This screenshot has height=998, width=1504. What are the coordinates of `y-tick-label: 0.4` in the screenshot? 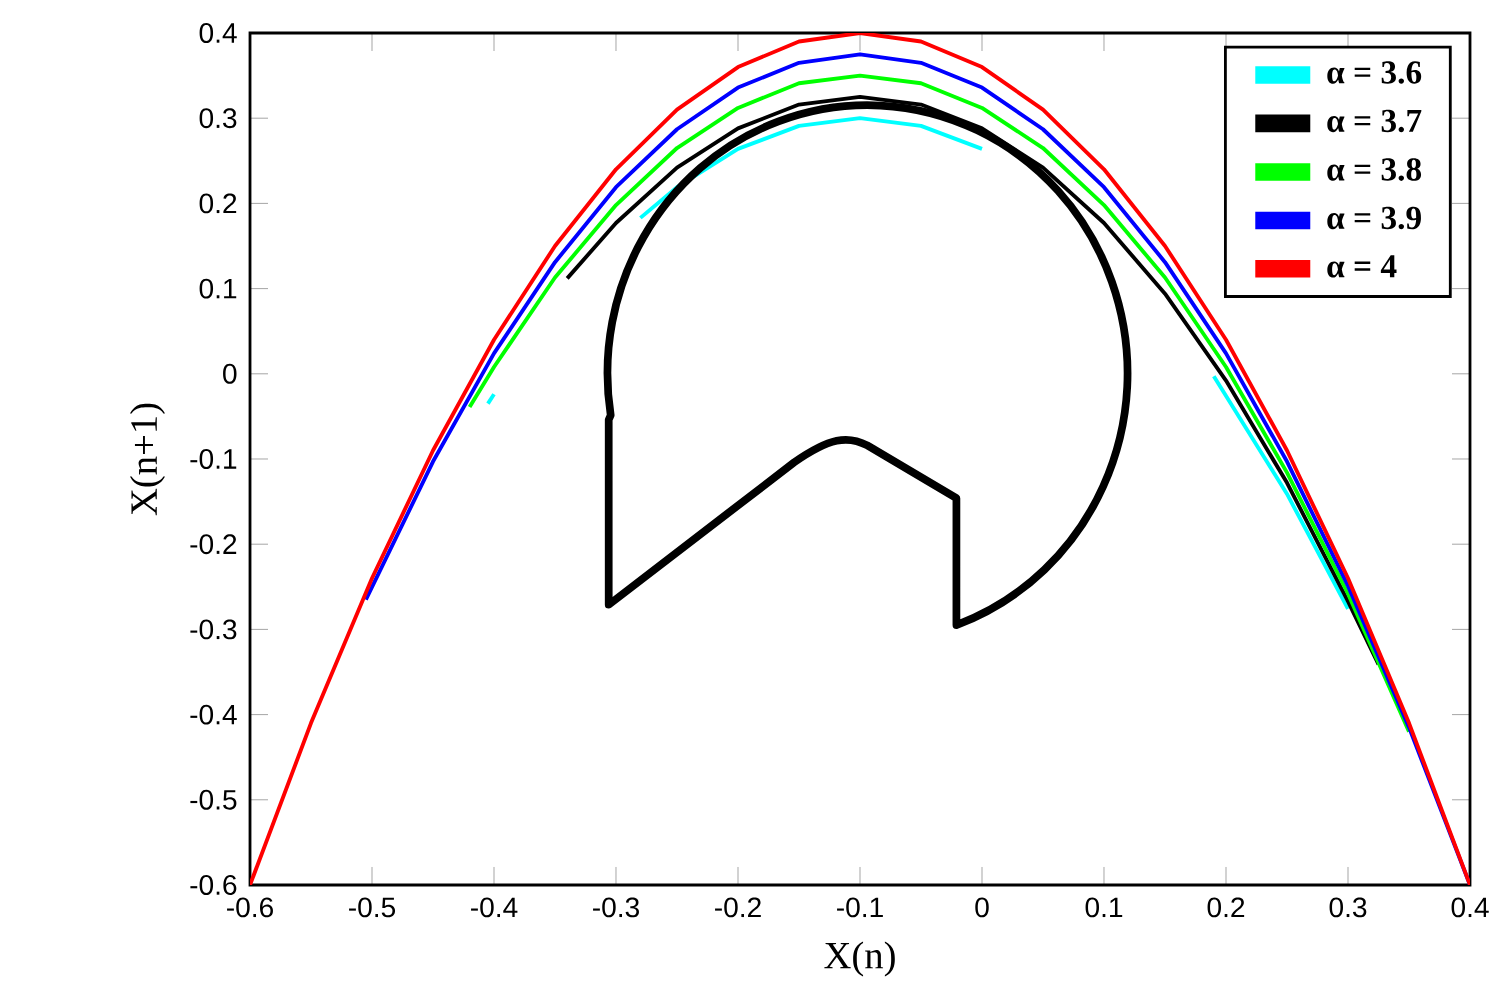 It's located at (218, 33).